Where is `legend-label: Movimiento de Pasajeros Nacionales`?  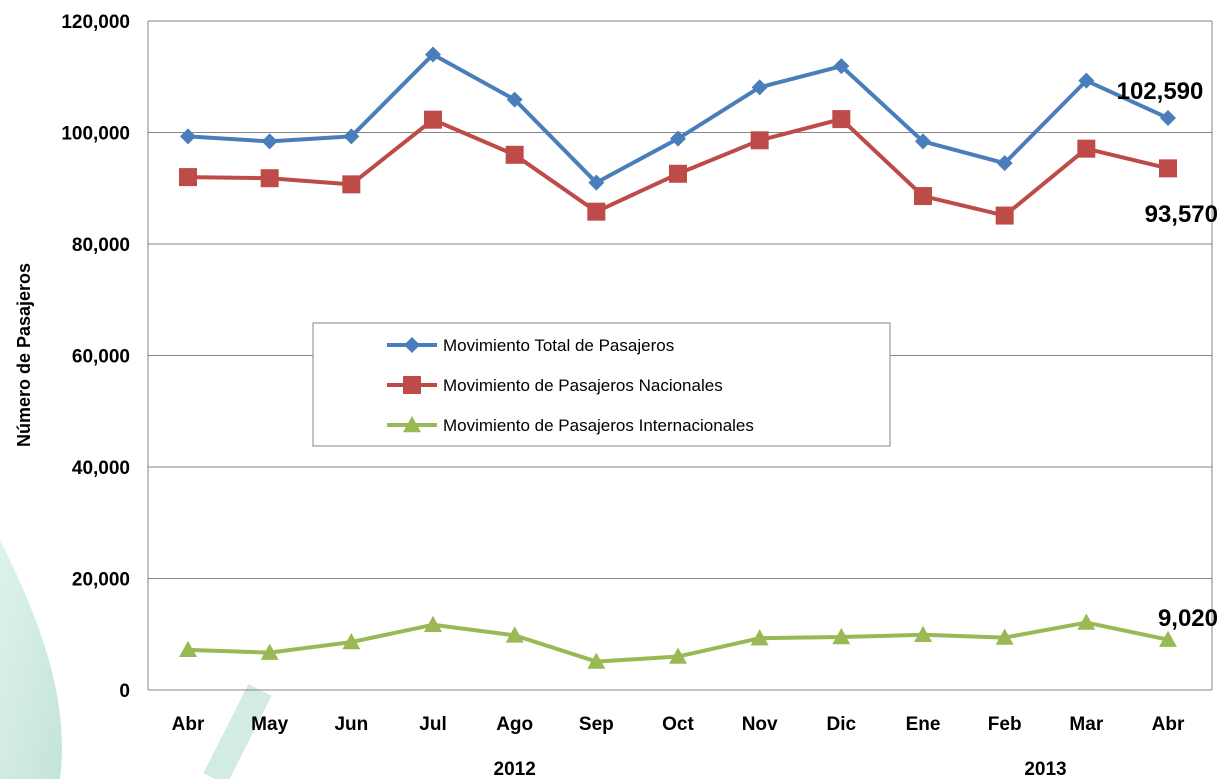 legend-label: Movimiento de Pasajeros Nacionales is located at coordinates (583, 385).